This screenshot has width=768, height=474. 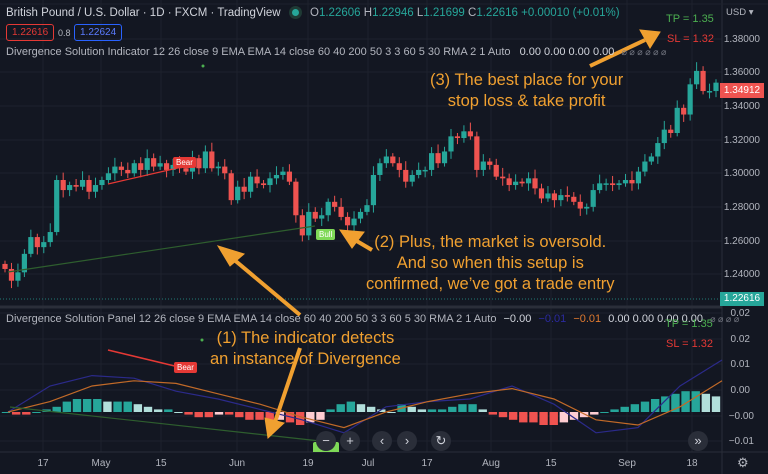 What do you see at coordinates (741, 416) in the screenshot?
I see `panel-axis-label: −0.00` at bounding box center [741, 416].